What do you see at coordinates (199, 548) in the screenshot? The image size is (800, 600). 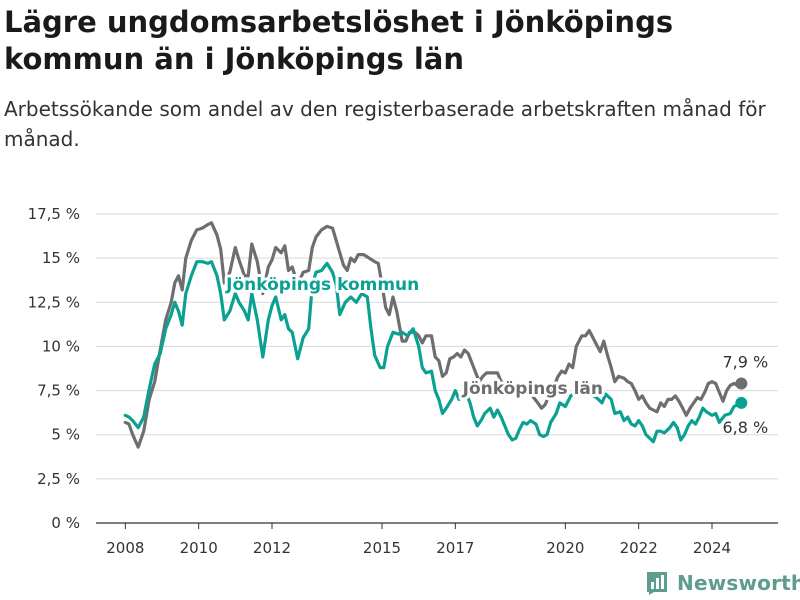 I see `x-tick-label: 2010` at bounding box center [199, 548].